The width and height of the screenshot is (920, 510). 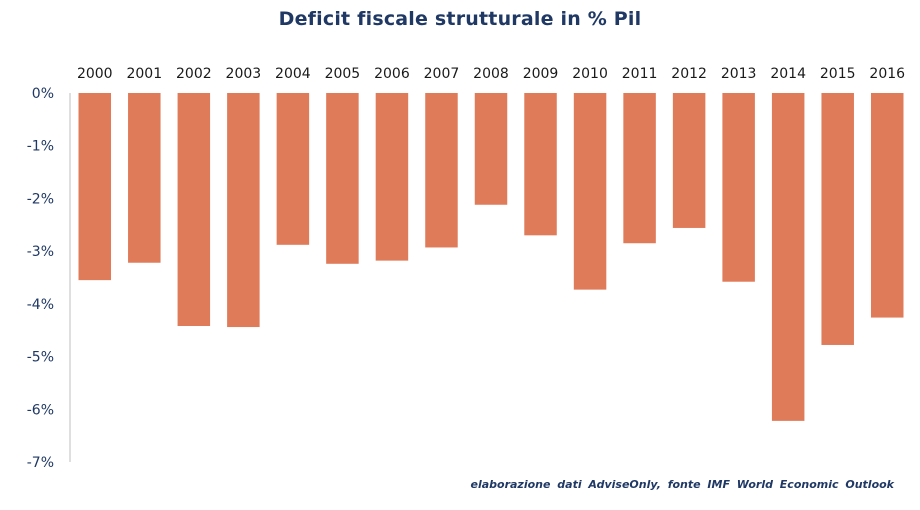 What do you see at coordinates (40, 252) in the screenshot?
I see `y-tick-label: -3%` at bounding box center [40, 252].